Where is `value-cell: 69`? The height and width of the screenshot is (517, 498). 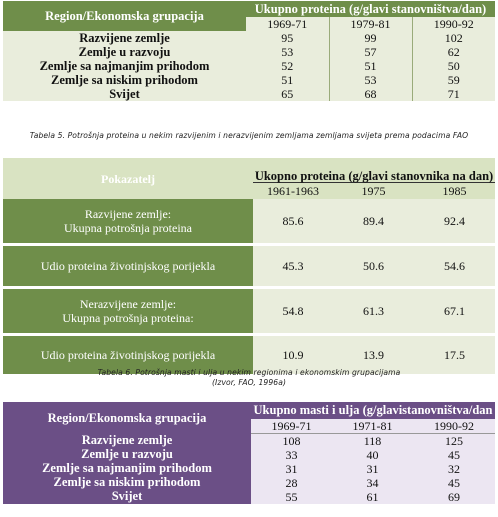 value-cell: 69 is located at coordinates (454, 496).